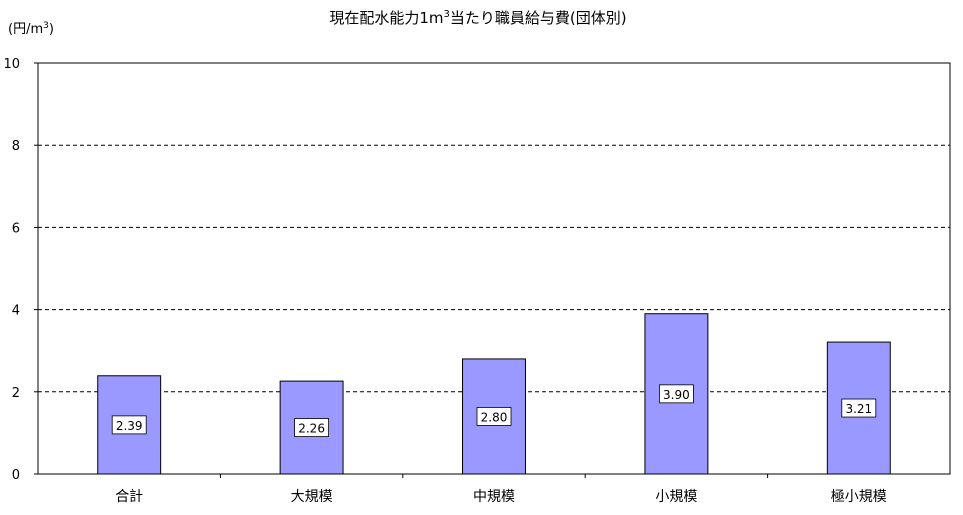 This screenshot has height=515, width=963. I want to click on x-tick-label: 小規模, so click(676, 497).